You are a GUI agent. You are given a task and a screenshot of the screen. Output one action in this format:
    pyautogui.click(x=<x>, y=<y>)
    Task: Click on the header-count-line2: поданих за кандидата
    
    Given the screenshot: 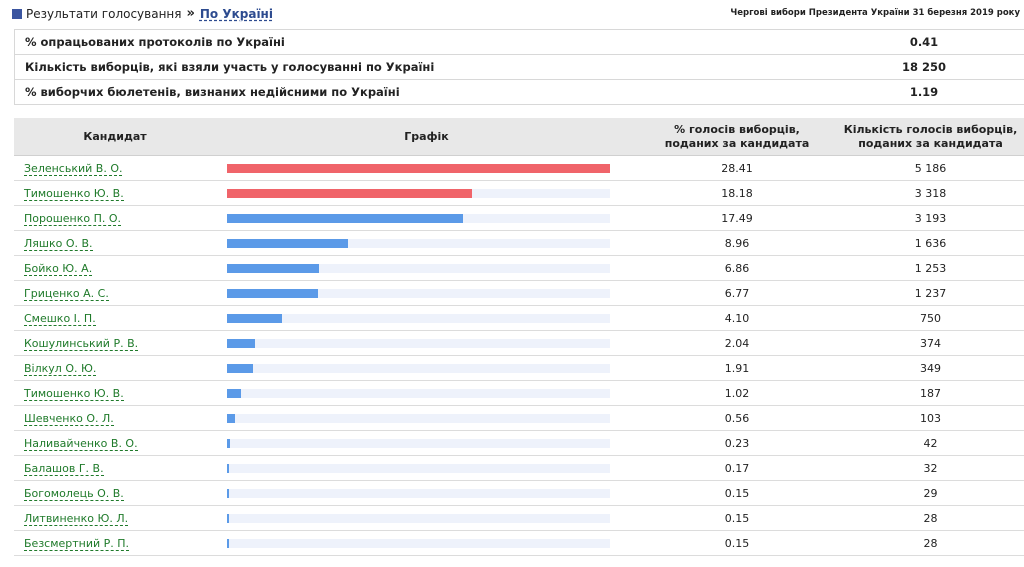 What is the action you would take?
    pyautogui.click(x=930, y=143)
    